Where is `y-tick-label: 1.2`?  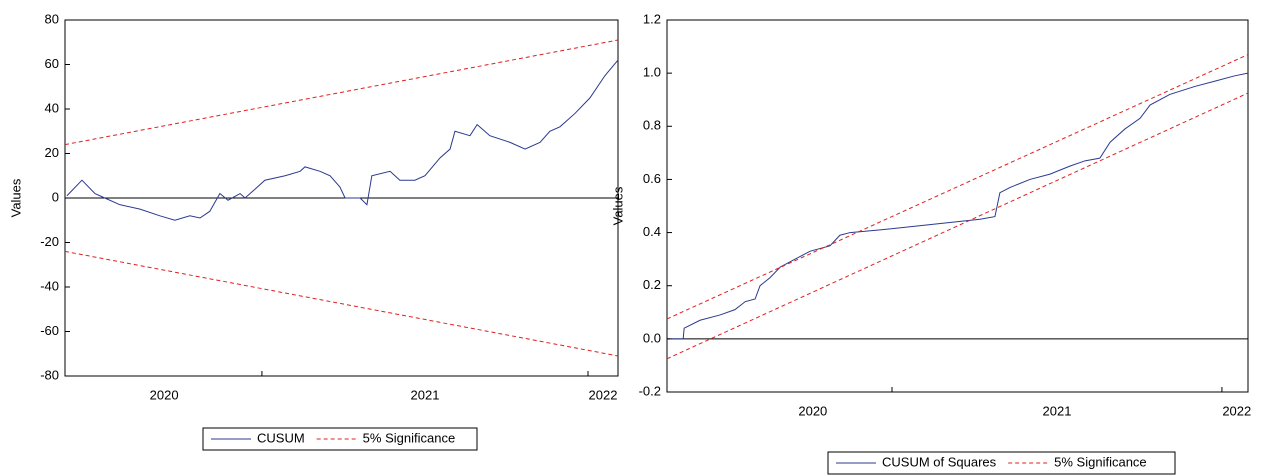 y-tick-label: 1.2 is located at coordinates (652, 18).